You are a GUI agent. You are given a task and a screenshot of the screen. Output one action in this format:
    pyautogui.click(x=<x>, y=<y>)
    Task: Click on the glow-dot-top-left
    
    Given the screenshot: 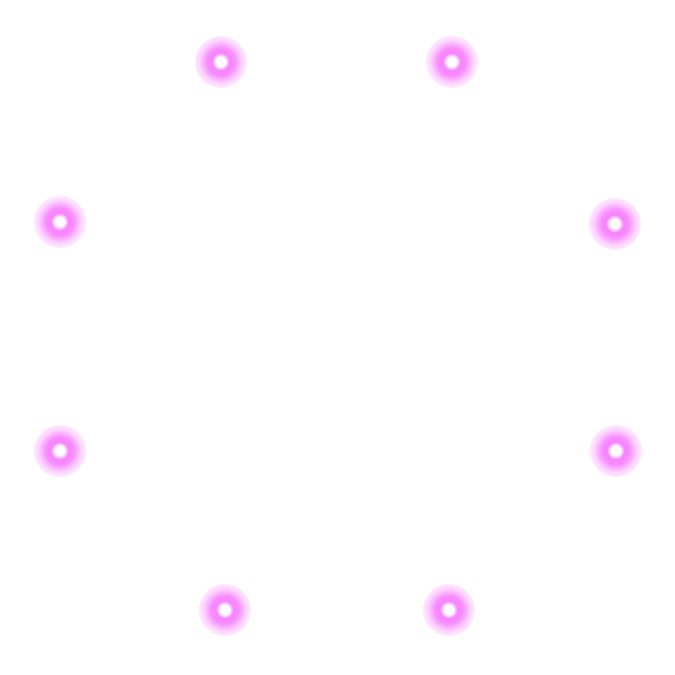 What is the action you would take?
    pyautogui.click(x=221, y=62)
    